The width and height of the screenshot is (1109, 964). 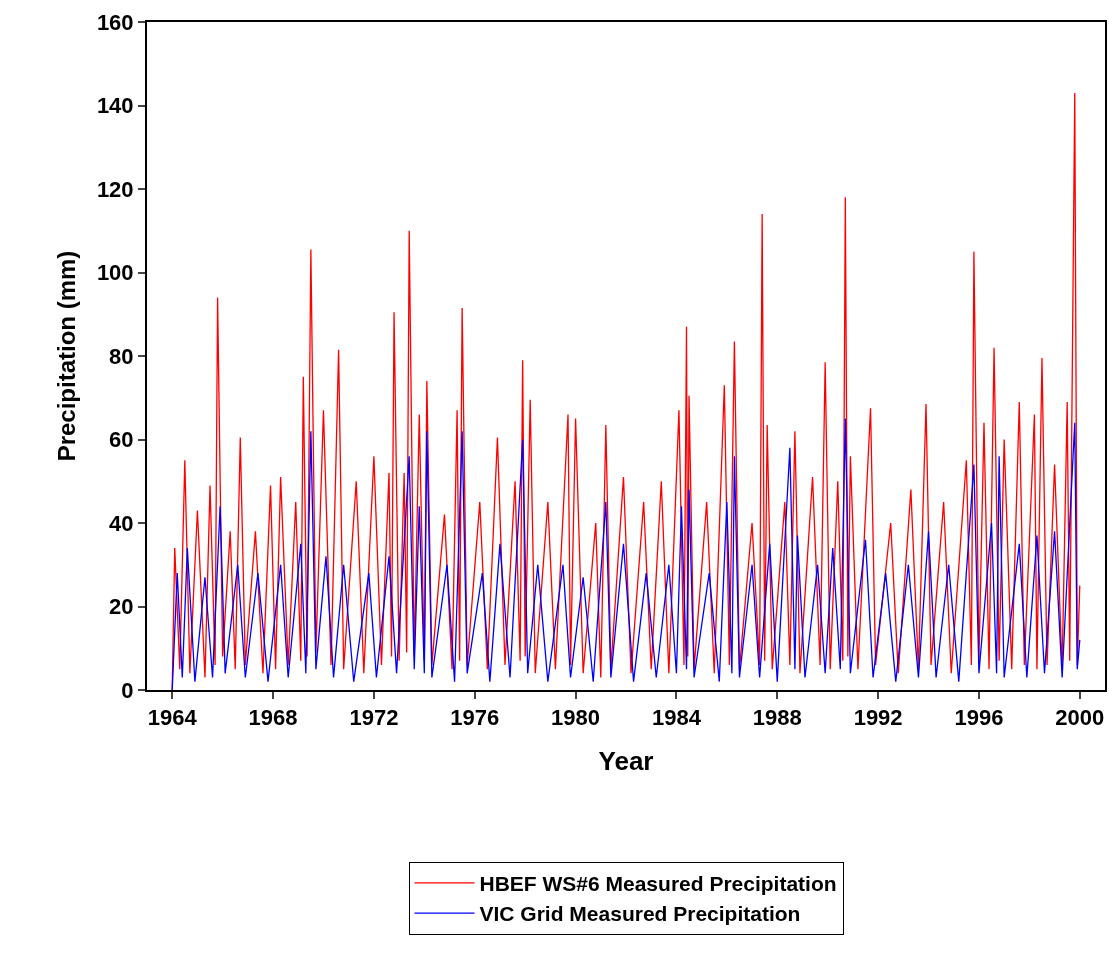 I want to click on y-tick-label: 160, so click(x=115, y=22).